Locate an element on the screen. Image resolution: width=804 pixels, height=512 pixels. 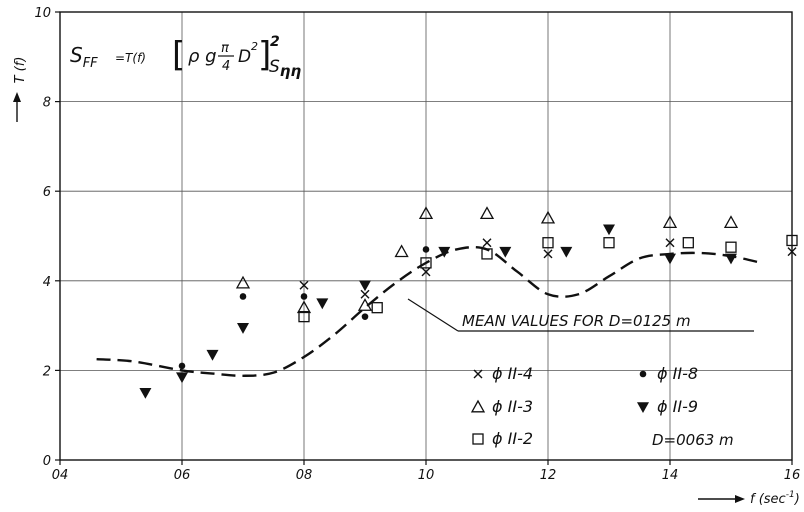
y-axis-title: T (f) is located at coordinates (20, 70).